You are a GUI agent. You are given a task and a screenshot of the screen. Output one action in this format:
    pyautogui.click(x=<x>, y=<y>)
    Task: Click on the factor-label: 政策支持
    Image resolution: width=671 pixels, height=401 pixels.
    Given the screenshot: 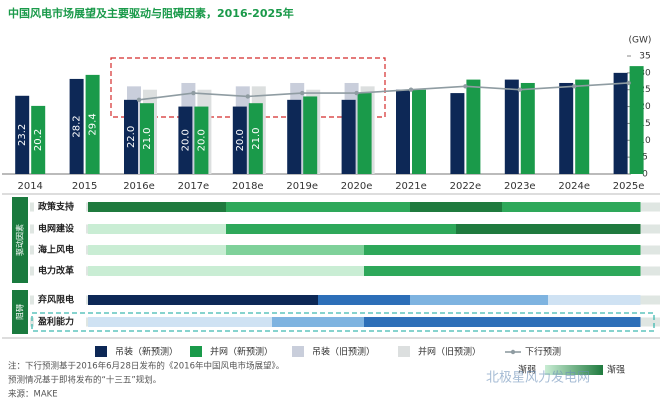 What is the action you would take?
    pyautogui.click(x=56, y=207)
    